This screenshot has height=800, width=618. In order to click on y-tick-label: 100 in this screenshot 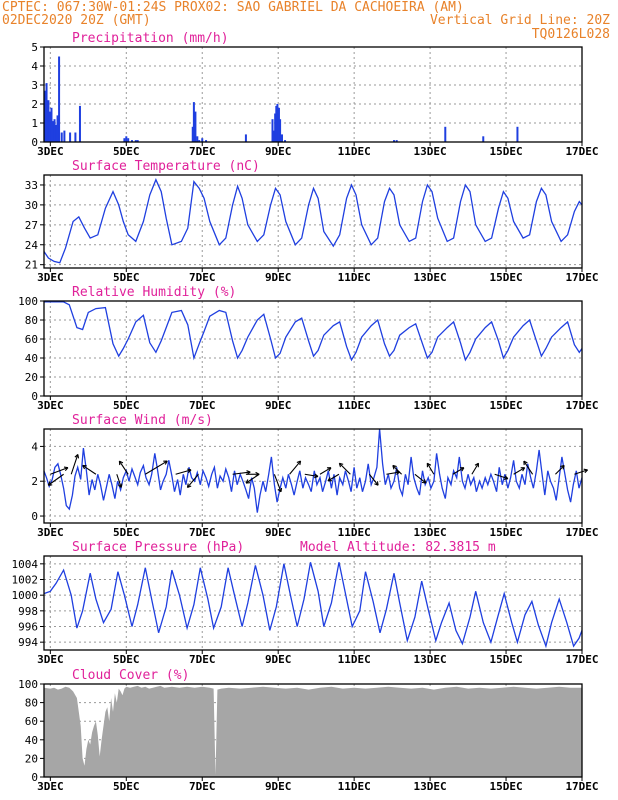, I will do `click(28, 301)`.